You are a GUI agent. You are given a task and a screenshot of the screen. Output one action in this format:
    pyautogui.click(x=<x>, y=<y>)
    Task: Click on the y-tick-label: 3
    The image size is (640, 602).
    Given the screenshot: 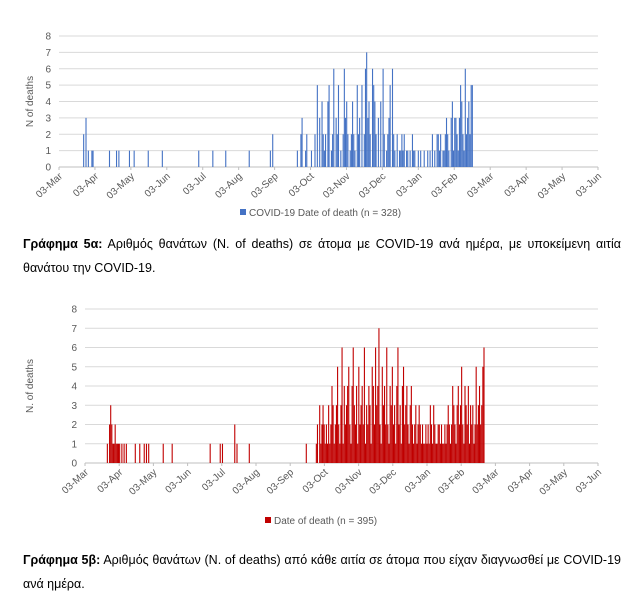 What is the action you would take?
    pyautogui.click(x=48, y=118)
    